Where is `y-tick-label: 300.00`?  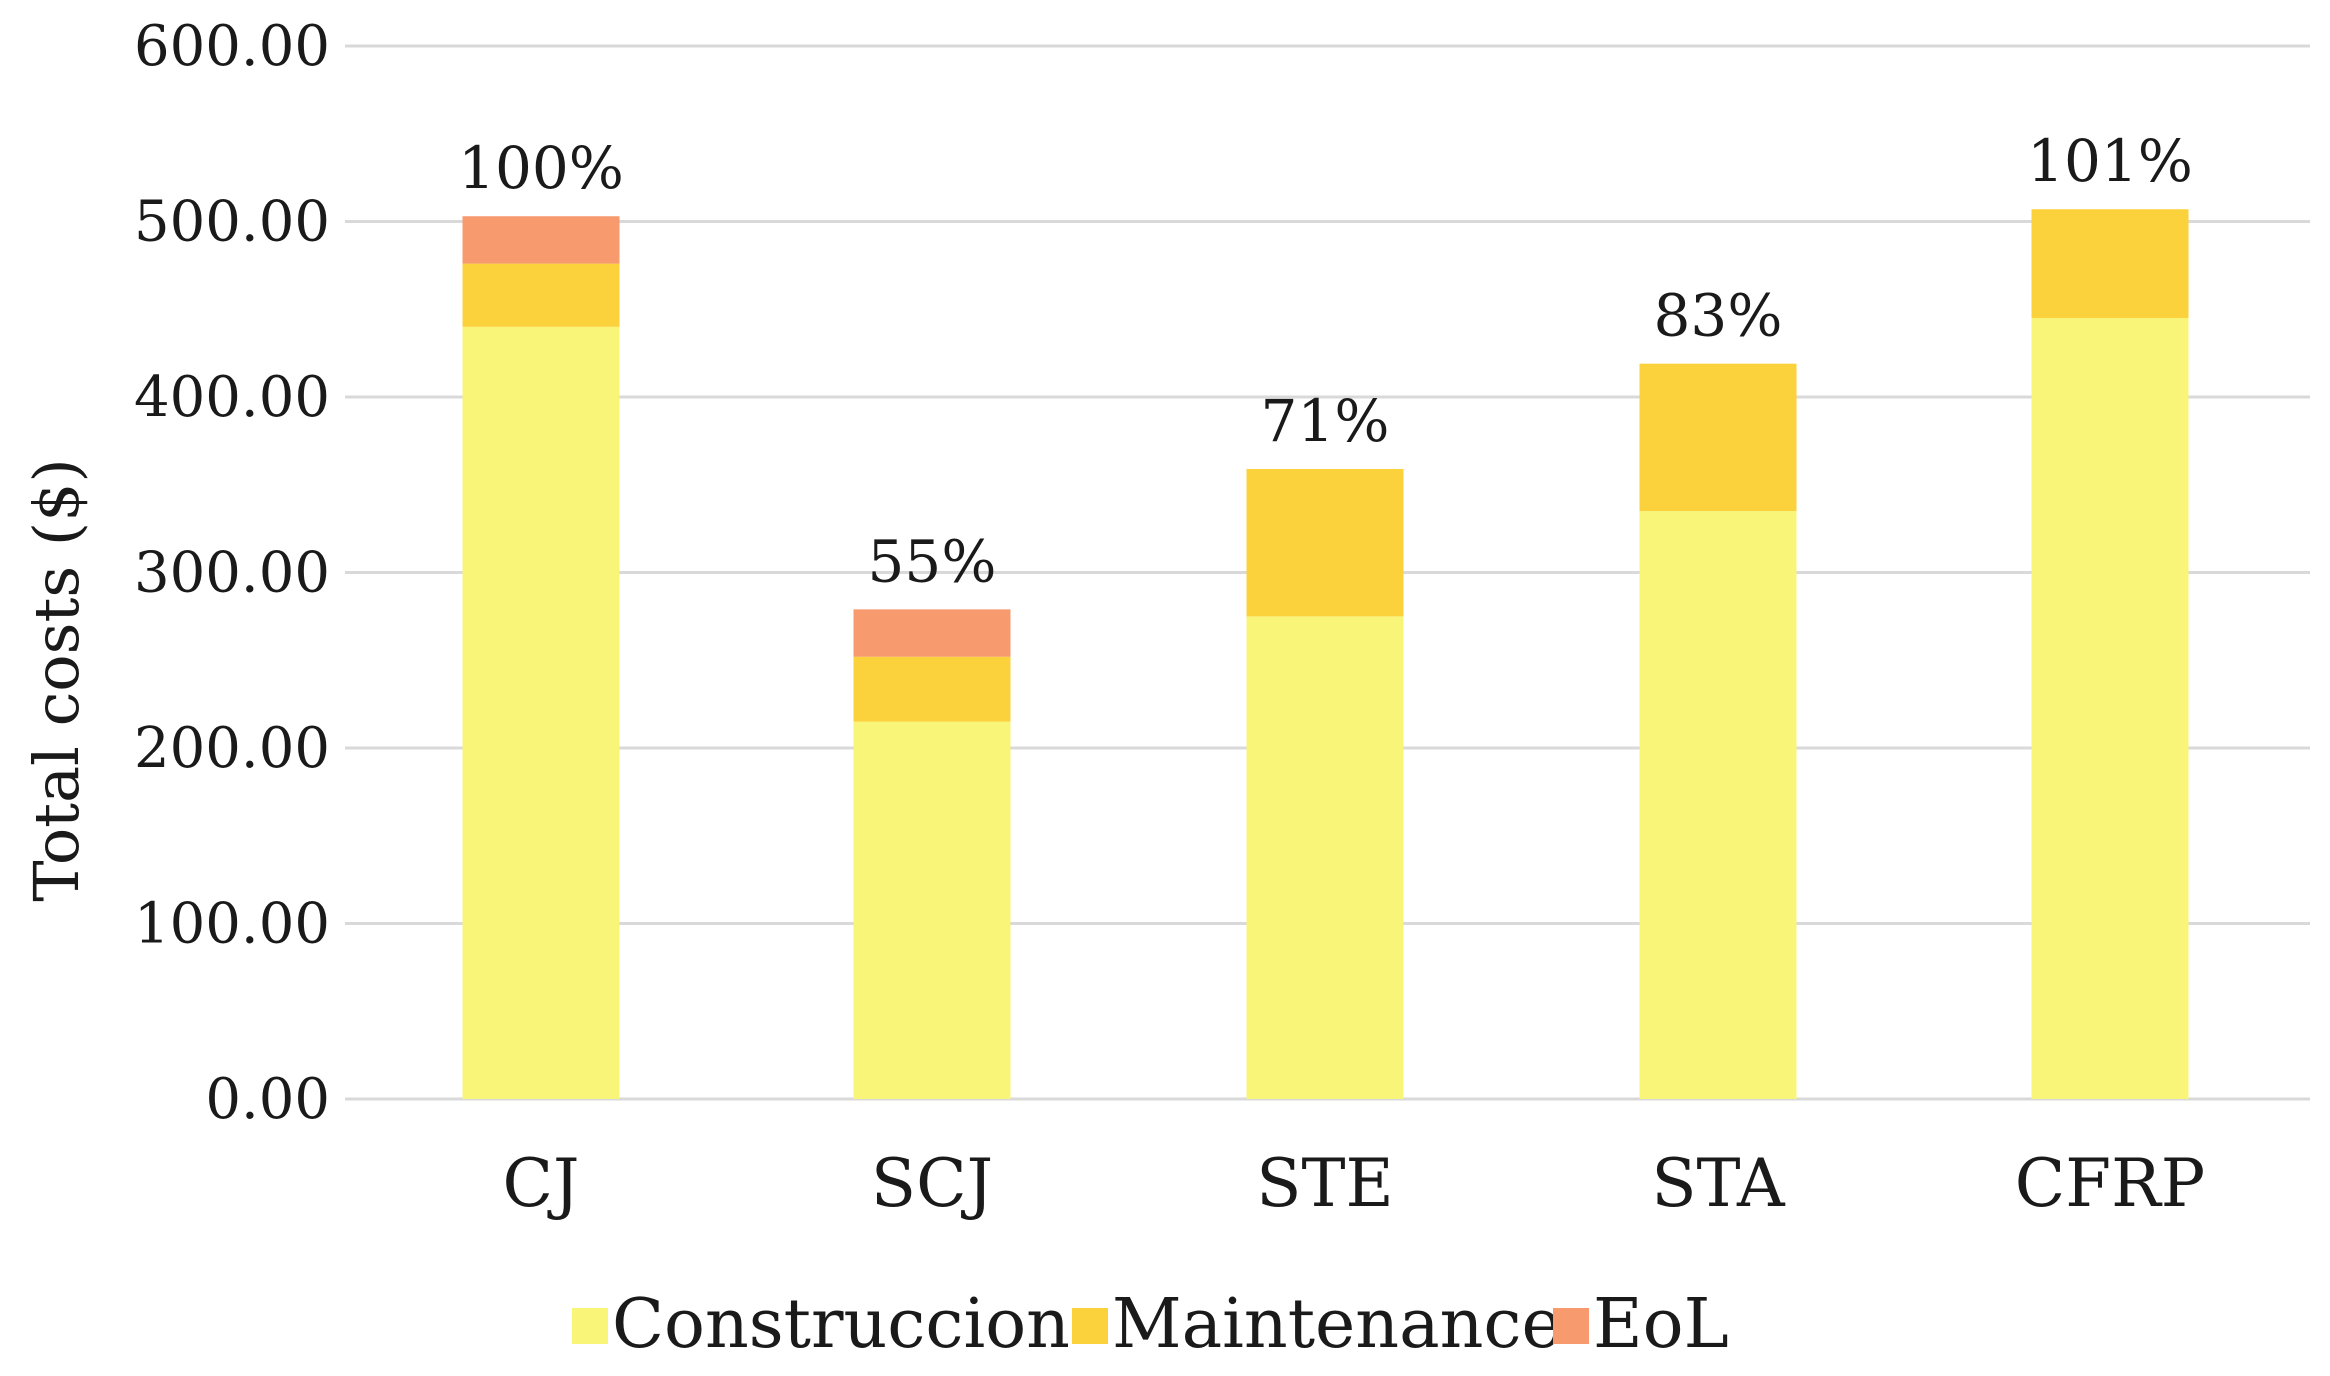
y-tick-label: 300.00 is located at coordinates (232, 573).